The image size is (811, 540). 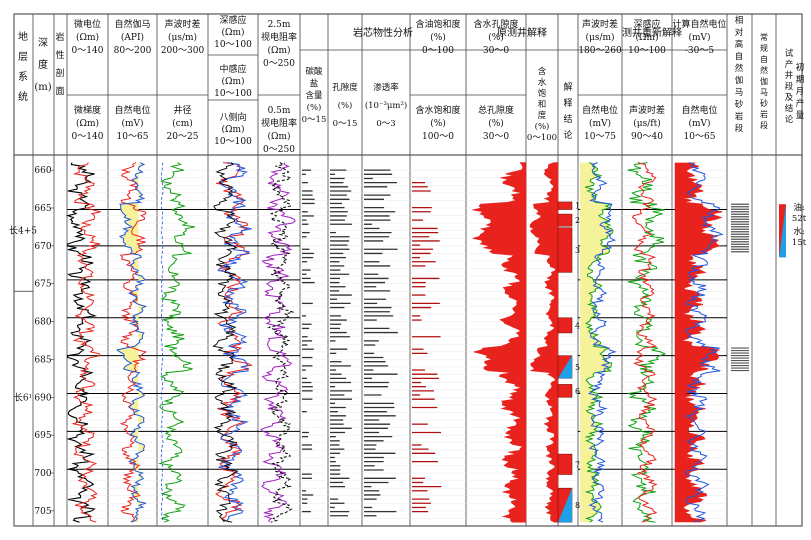 I want to click on header-rm: 中感应, so click(x=232, y=69).